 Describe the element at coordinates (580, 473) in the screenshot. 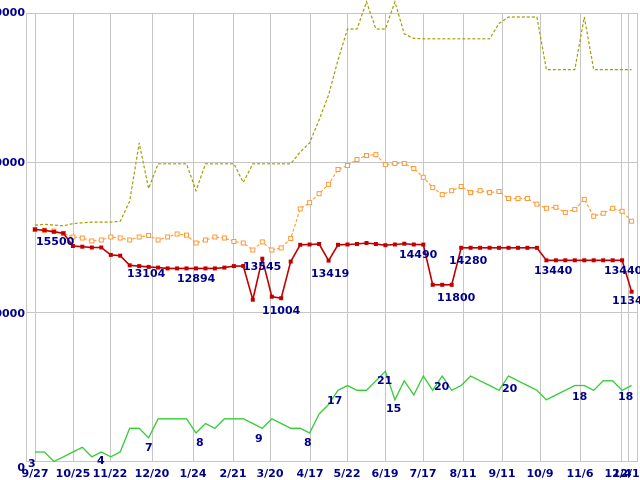

I see `x-tick-label: 11/6` at that location.